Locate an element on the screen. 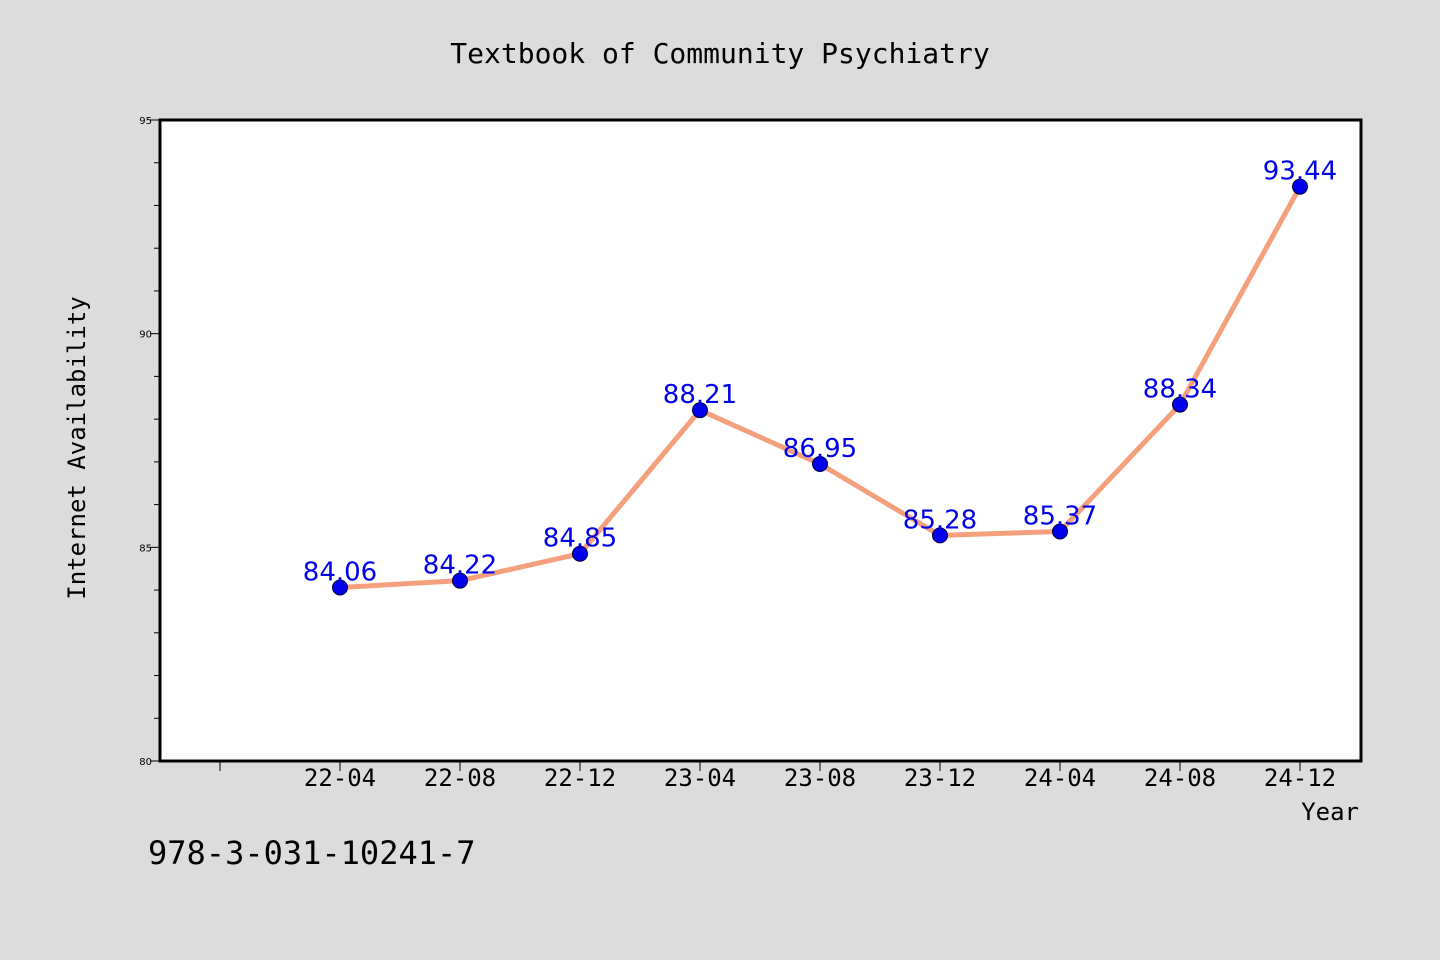  data-label: 84.22 is located at coordinates (460, 566).